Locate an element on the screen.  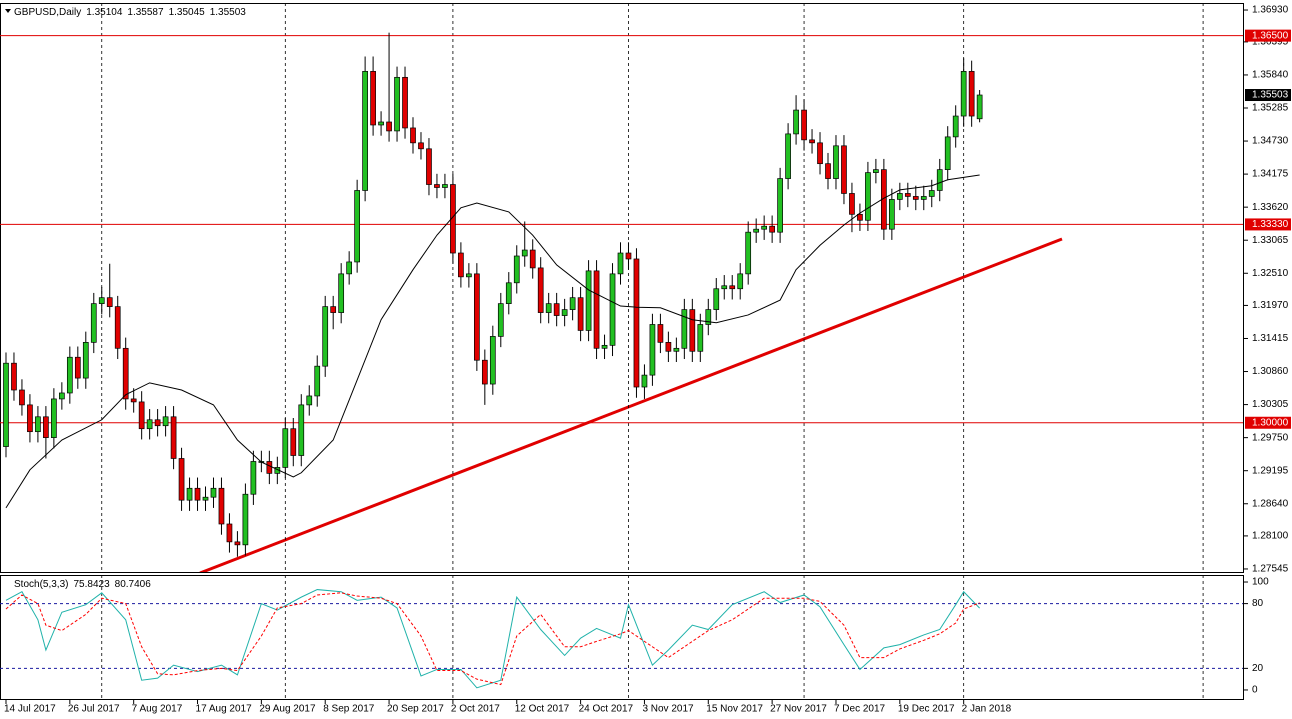
header-item: 80.7406 is located at coordinates (133, 584).